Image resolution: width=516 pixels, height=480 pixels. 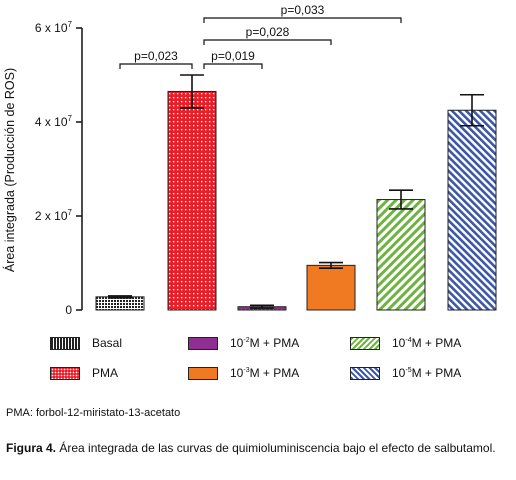 What do you see at coordinates (427, 373) in the screenshot?
I see `legend-label-m5: 10-5M + PMA` at bounding box center [427, 373].